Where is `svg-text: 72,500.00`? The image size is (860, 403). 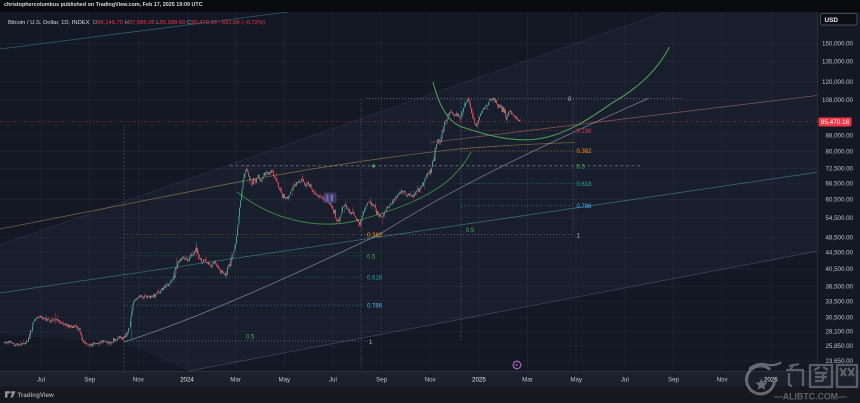 svg-text: 72,500.00 is located at coordinates (839, 169).